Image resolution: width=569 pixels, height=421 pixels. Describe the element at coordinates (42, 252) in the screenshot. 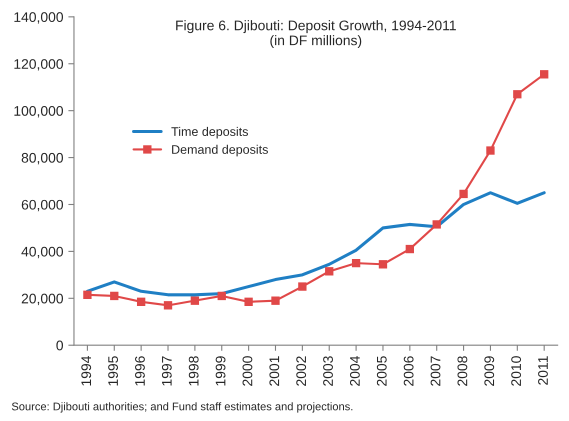

I see `y-tick-label: 40,000` at that location.